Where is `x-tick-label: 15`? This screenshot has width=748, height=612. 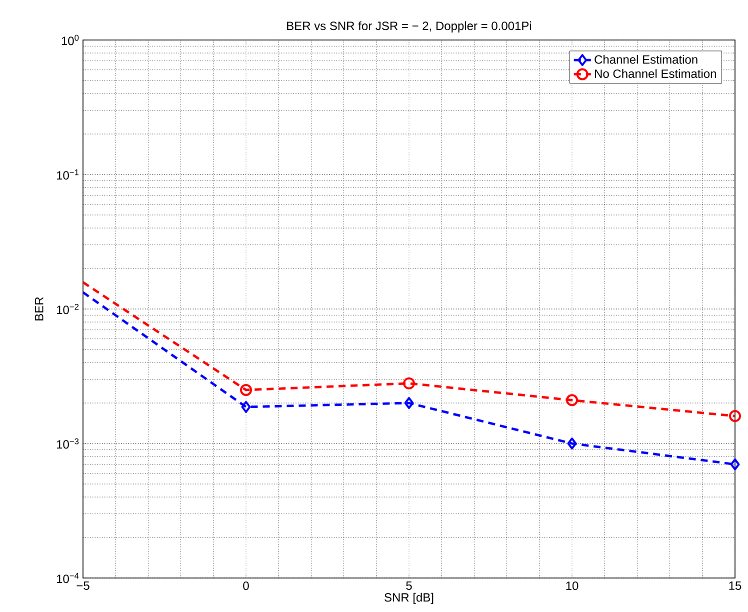
x-tick-label: 15 is located at coordinates (735, 586).